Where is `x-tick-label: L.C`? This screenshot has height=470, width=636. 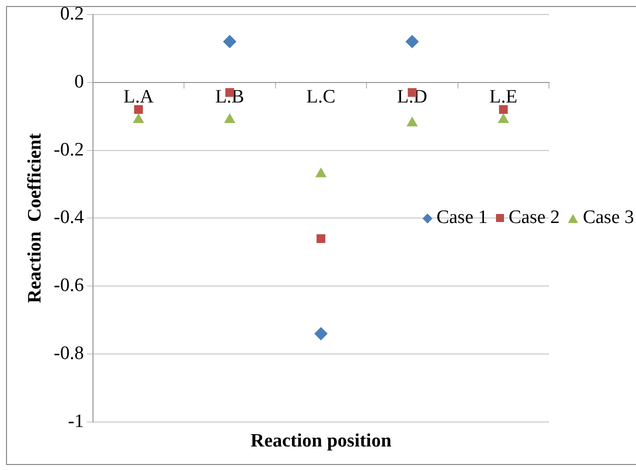 x-tick-label: L.C is located at coordinates (321, 97).